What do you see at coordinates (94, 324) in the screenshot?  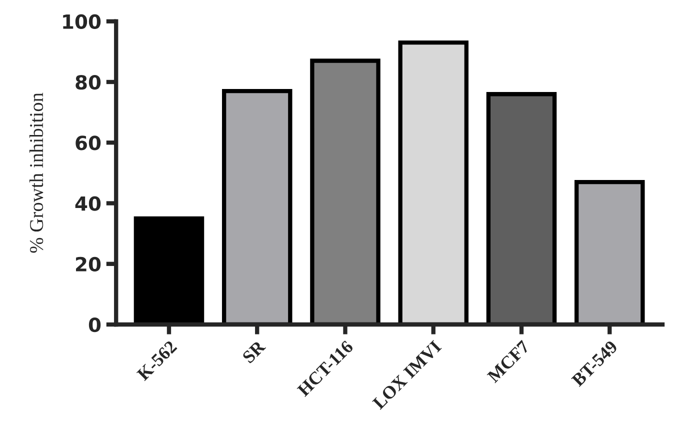 I see `y-tick-label: 0` at bounding box center [94, 324].